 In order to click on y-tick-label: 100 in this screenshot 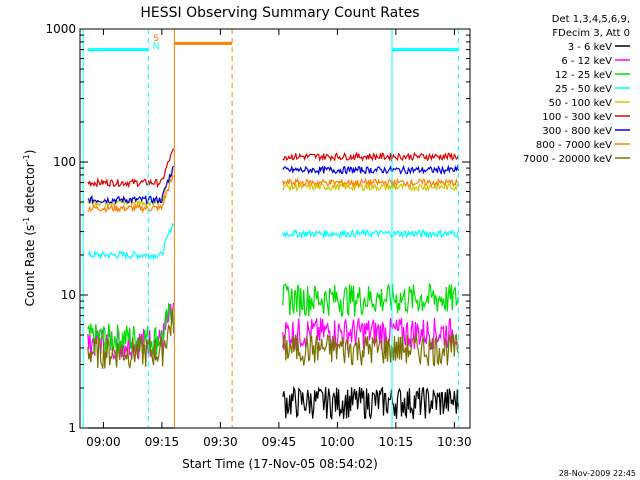, I will do `click(64, 162)`.